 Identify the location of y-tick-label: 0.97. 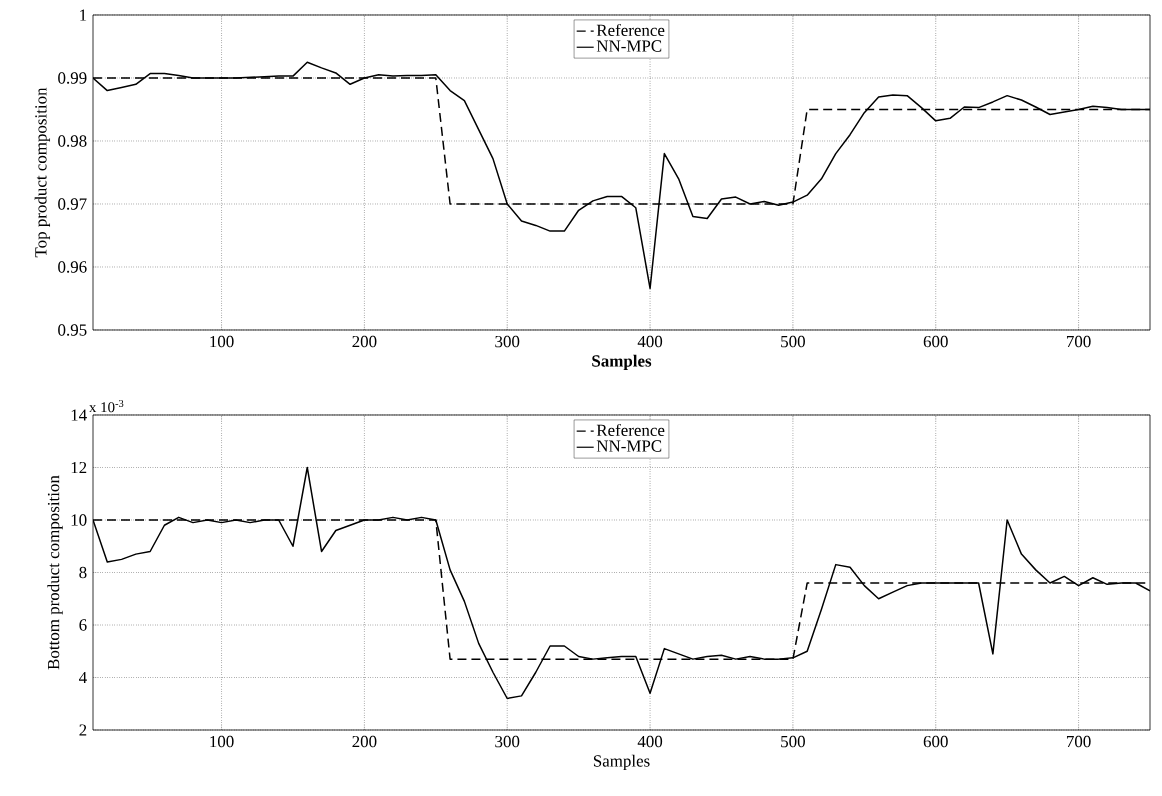
(72, 204).